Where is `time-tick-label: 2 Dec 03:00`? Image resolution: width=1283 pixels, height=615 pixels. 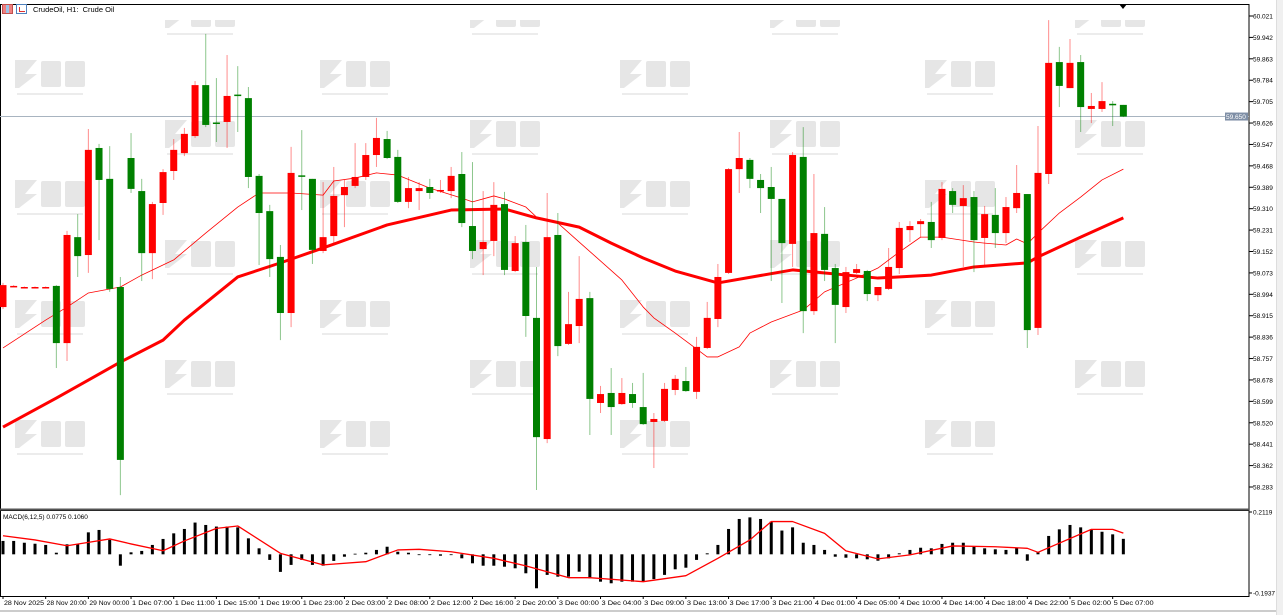 time-tick-label: 2 Dec 03:00 is located at coordinates (365, 603).